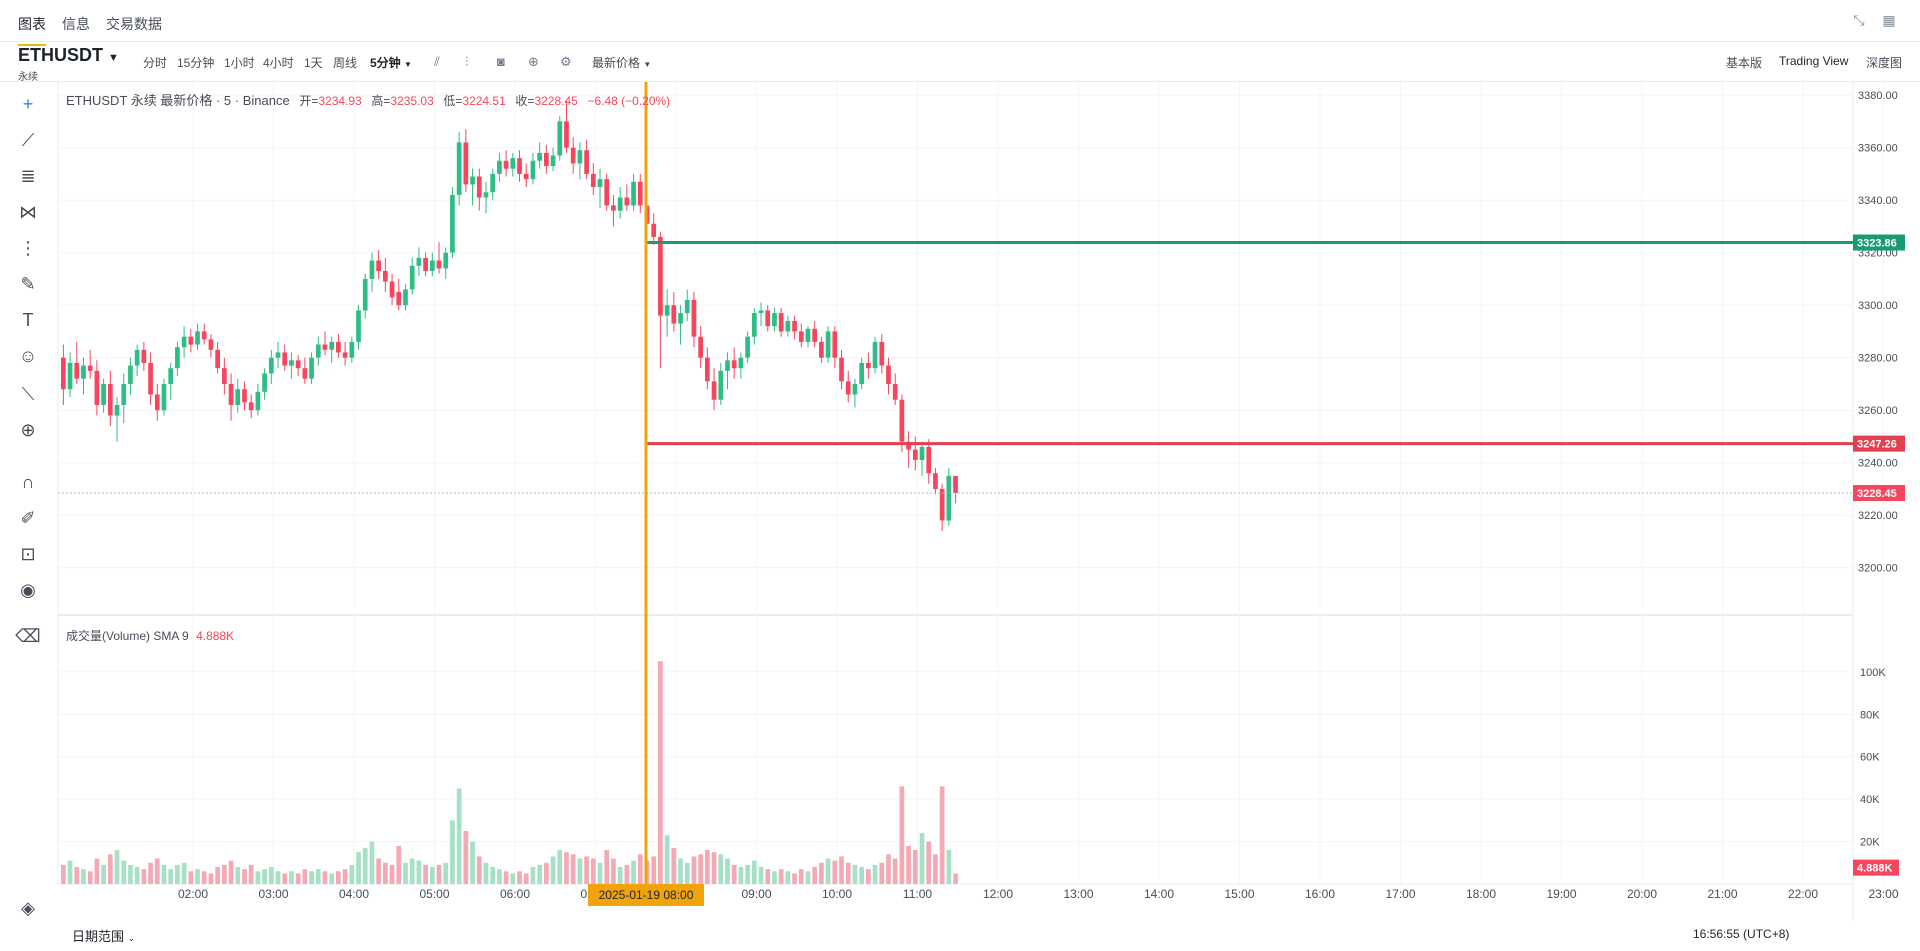 The image size is (1920, 951). Describe the element at coordinates (381, 101) in the screenshot. I see `legend-high-label: 高=` at that location.